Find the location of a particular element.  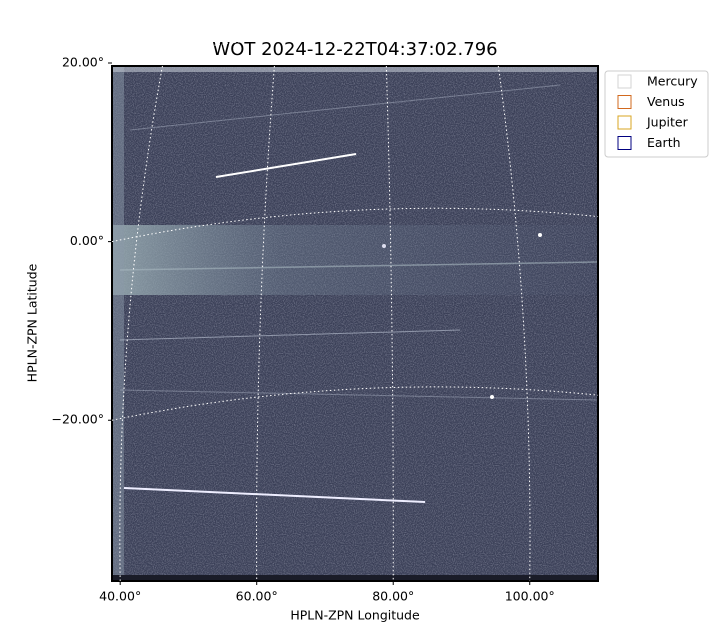

y-tick-label: −20.00° is located at coordinates (77, 419).